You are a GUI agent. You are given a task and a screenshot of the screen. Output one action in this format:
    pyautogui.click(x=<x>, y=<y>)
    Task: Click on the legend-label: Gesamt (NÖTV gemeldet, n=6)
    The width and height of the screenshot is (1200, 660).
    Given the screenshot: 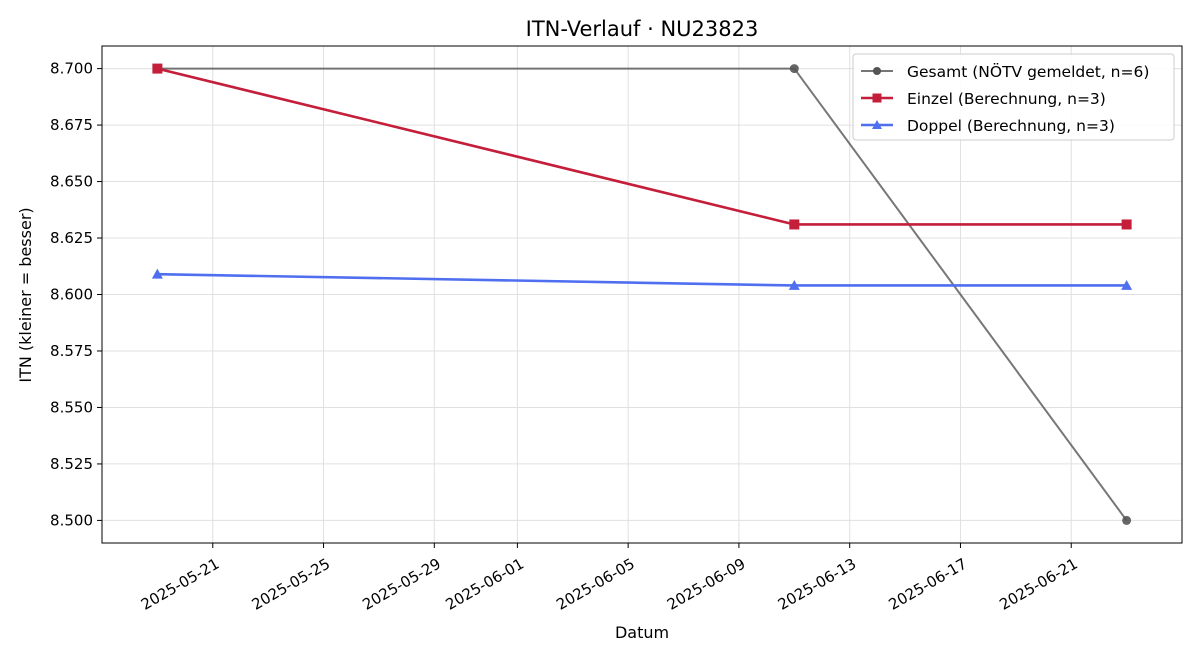 What is the action you would take?
    pyautogui.click(x=1028, y=71)
    